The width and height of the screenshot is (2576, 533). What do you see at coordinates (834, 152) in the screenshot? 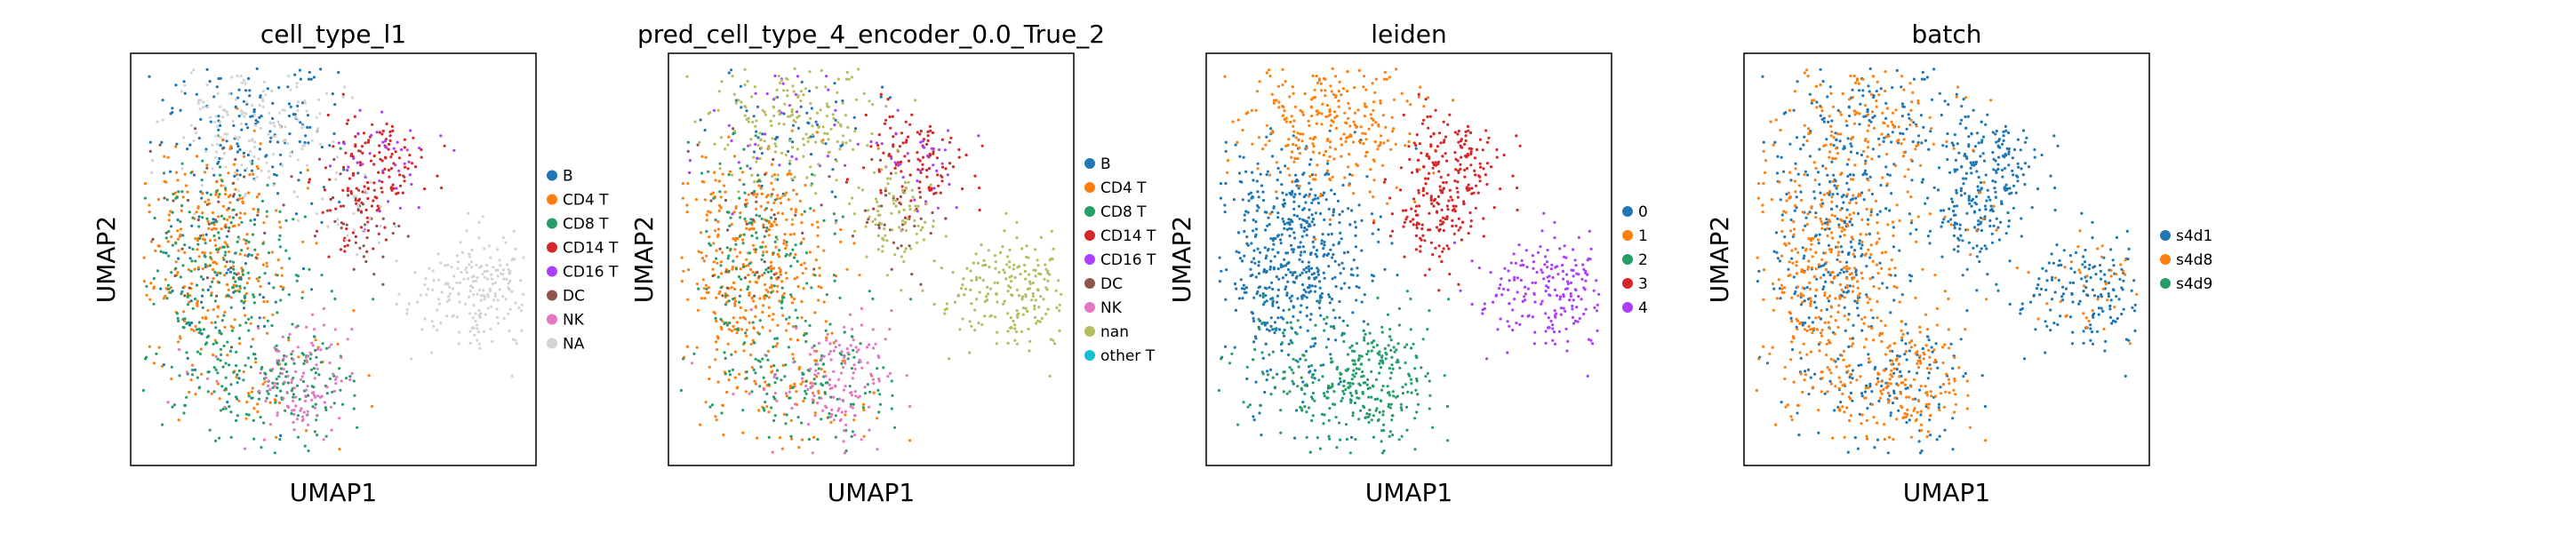
I see `scatter-series-CD16-T` at bounding box center [834, 152].